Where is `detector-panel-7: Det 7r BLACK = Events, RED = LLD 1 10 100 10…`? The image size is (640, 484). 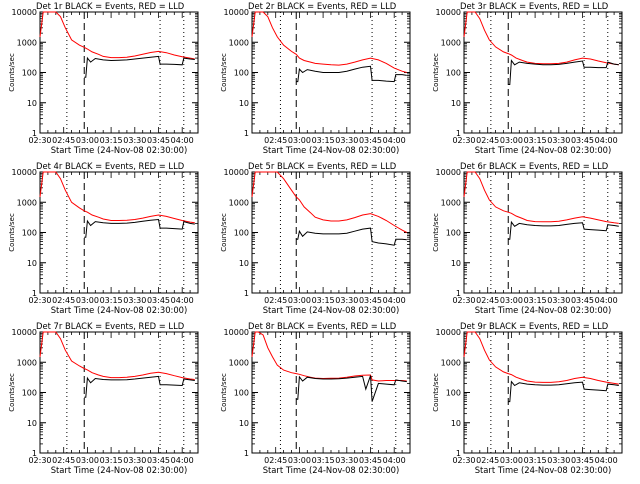
detector-panel-7: Det 7r BLACK = Events, RED = LLD 1 10 100 10… is located at coordinates (103, 398).